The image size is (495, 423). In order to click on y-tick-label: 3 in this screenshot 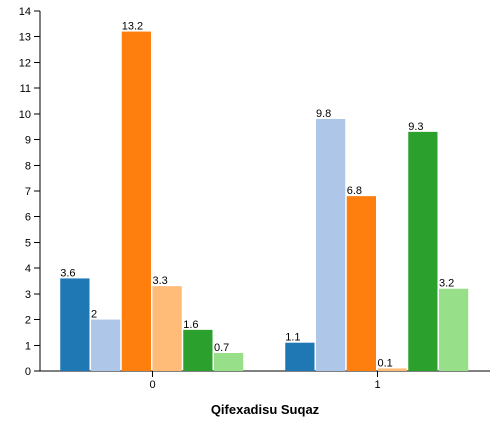, I will do `click(28, 295)`.